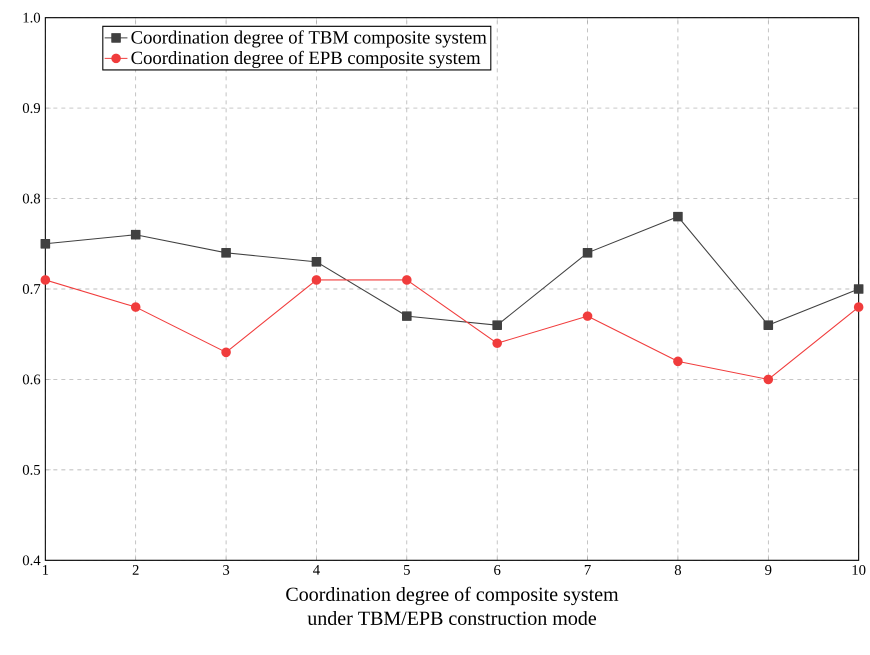  What do you see at coordinates (31, 199) in the screenshot?
I see `y-tick-label: 0.8` at bounding box center [31, 199].